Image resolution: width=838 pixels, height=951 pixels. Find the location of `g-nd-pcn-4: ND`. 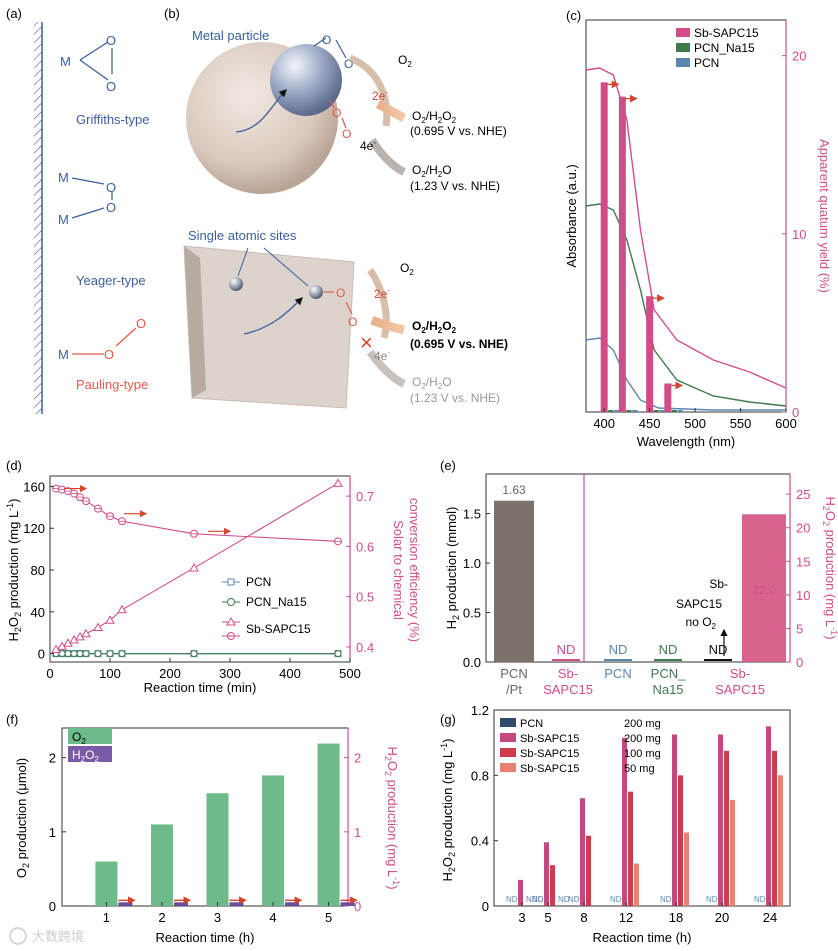

g-nd-pcn-4: ND is located at coordinates (666, 899).